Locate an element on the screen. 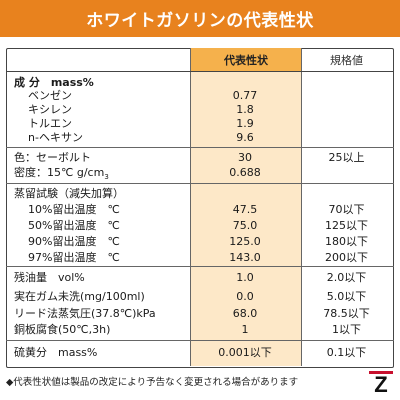 The width and height of the screenshot is (400, 400). row-value-toluene: 1.9 is located at coordinates (245, 123).